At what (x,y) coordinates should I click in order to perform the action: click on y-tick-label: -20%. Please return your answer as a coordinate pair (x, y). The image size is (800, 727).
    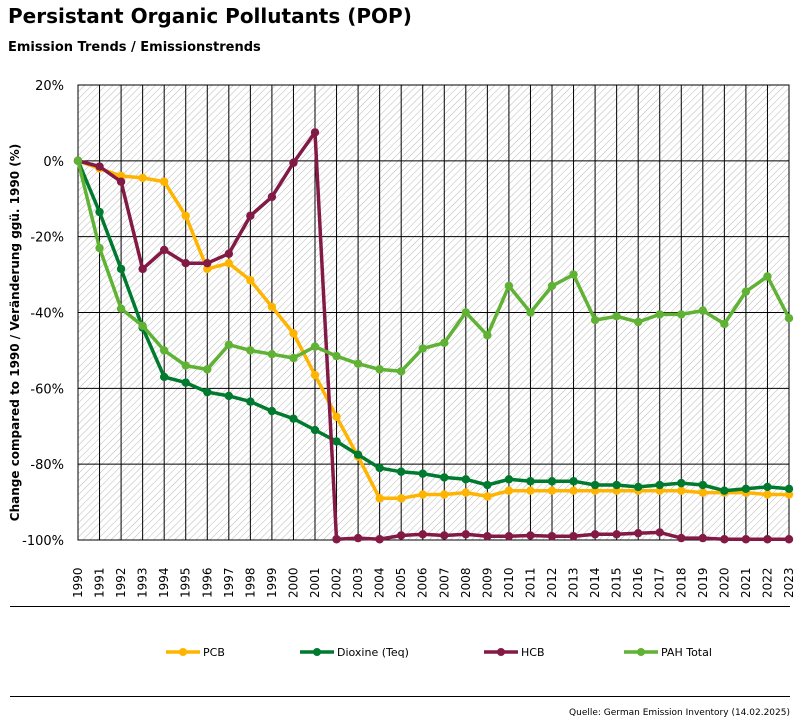
    Looking at the image, I should click on (47, 238).